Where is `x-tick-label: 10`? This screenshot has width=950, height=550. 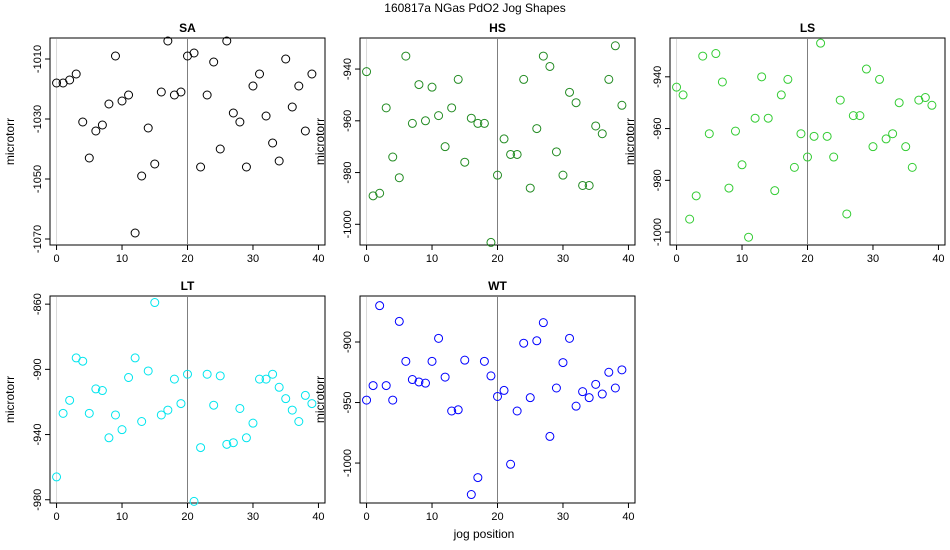 x-tick-label: 10 is located at coordinates (122, 259).